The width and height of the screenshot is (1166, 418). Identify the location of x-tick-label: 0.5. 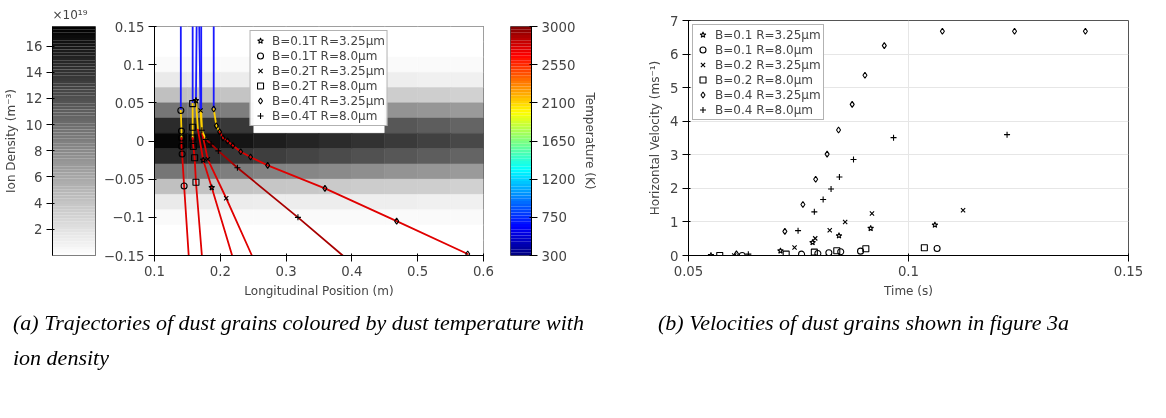
(418, 271).